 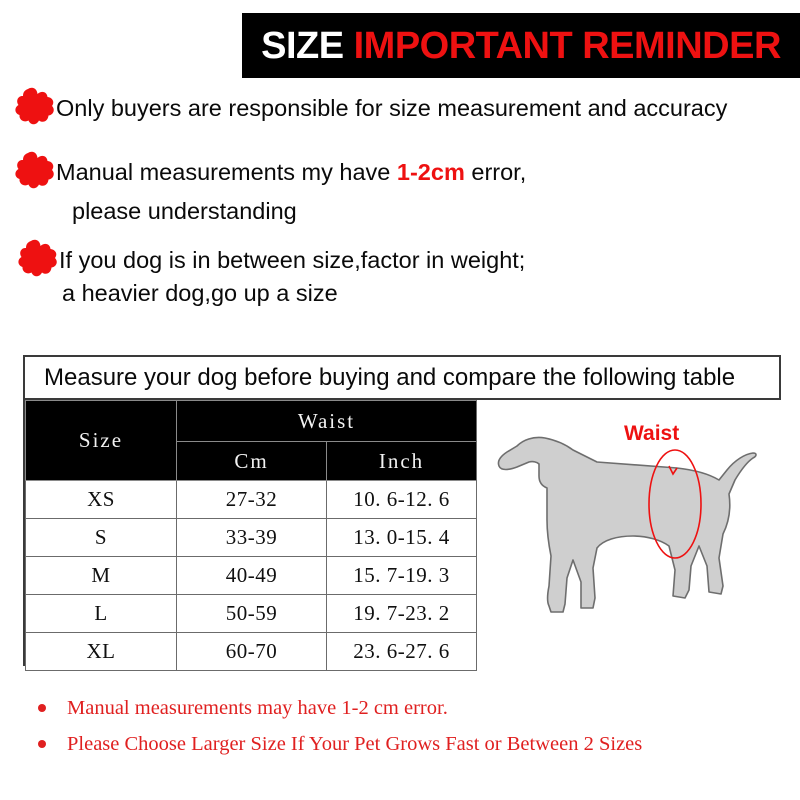 I want to click on table-row: S 33-39 13. 0-15. 4, so click(x=251, y=537).